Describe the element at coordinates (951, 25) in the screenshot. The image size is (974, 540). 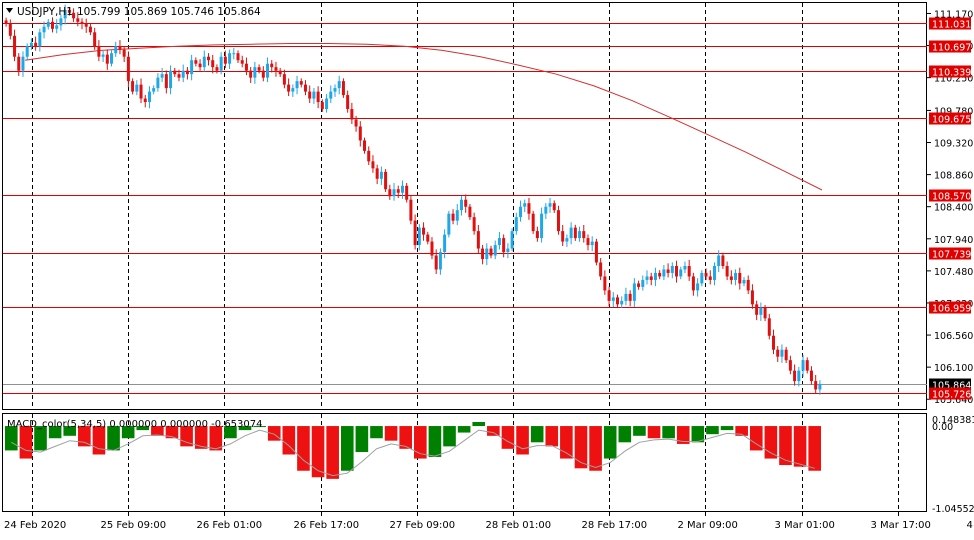
I see `level-price-label: 111.031` at that location.